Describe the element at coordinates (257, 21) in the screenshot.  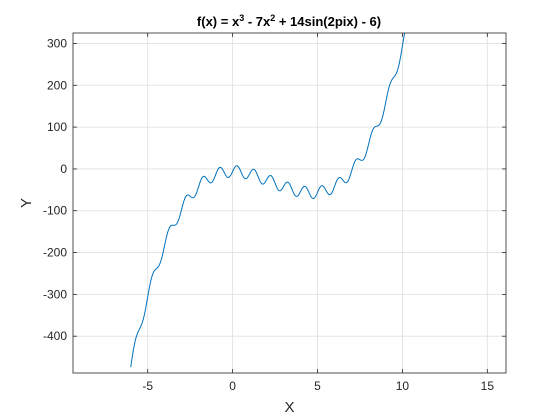
I see `title-part-2: - 7x` at that location.